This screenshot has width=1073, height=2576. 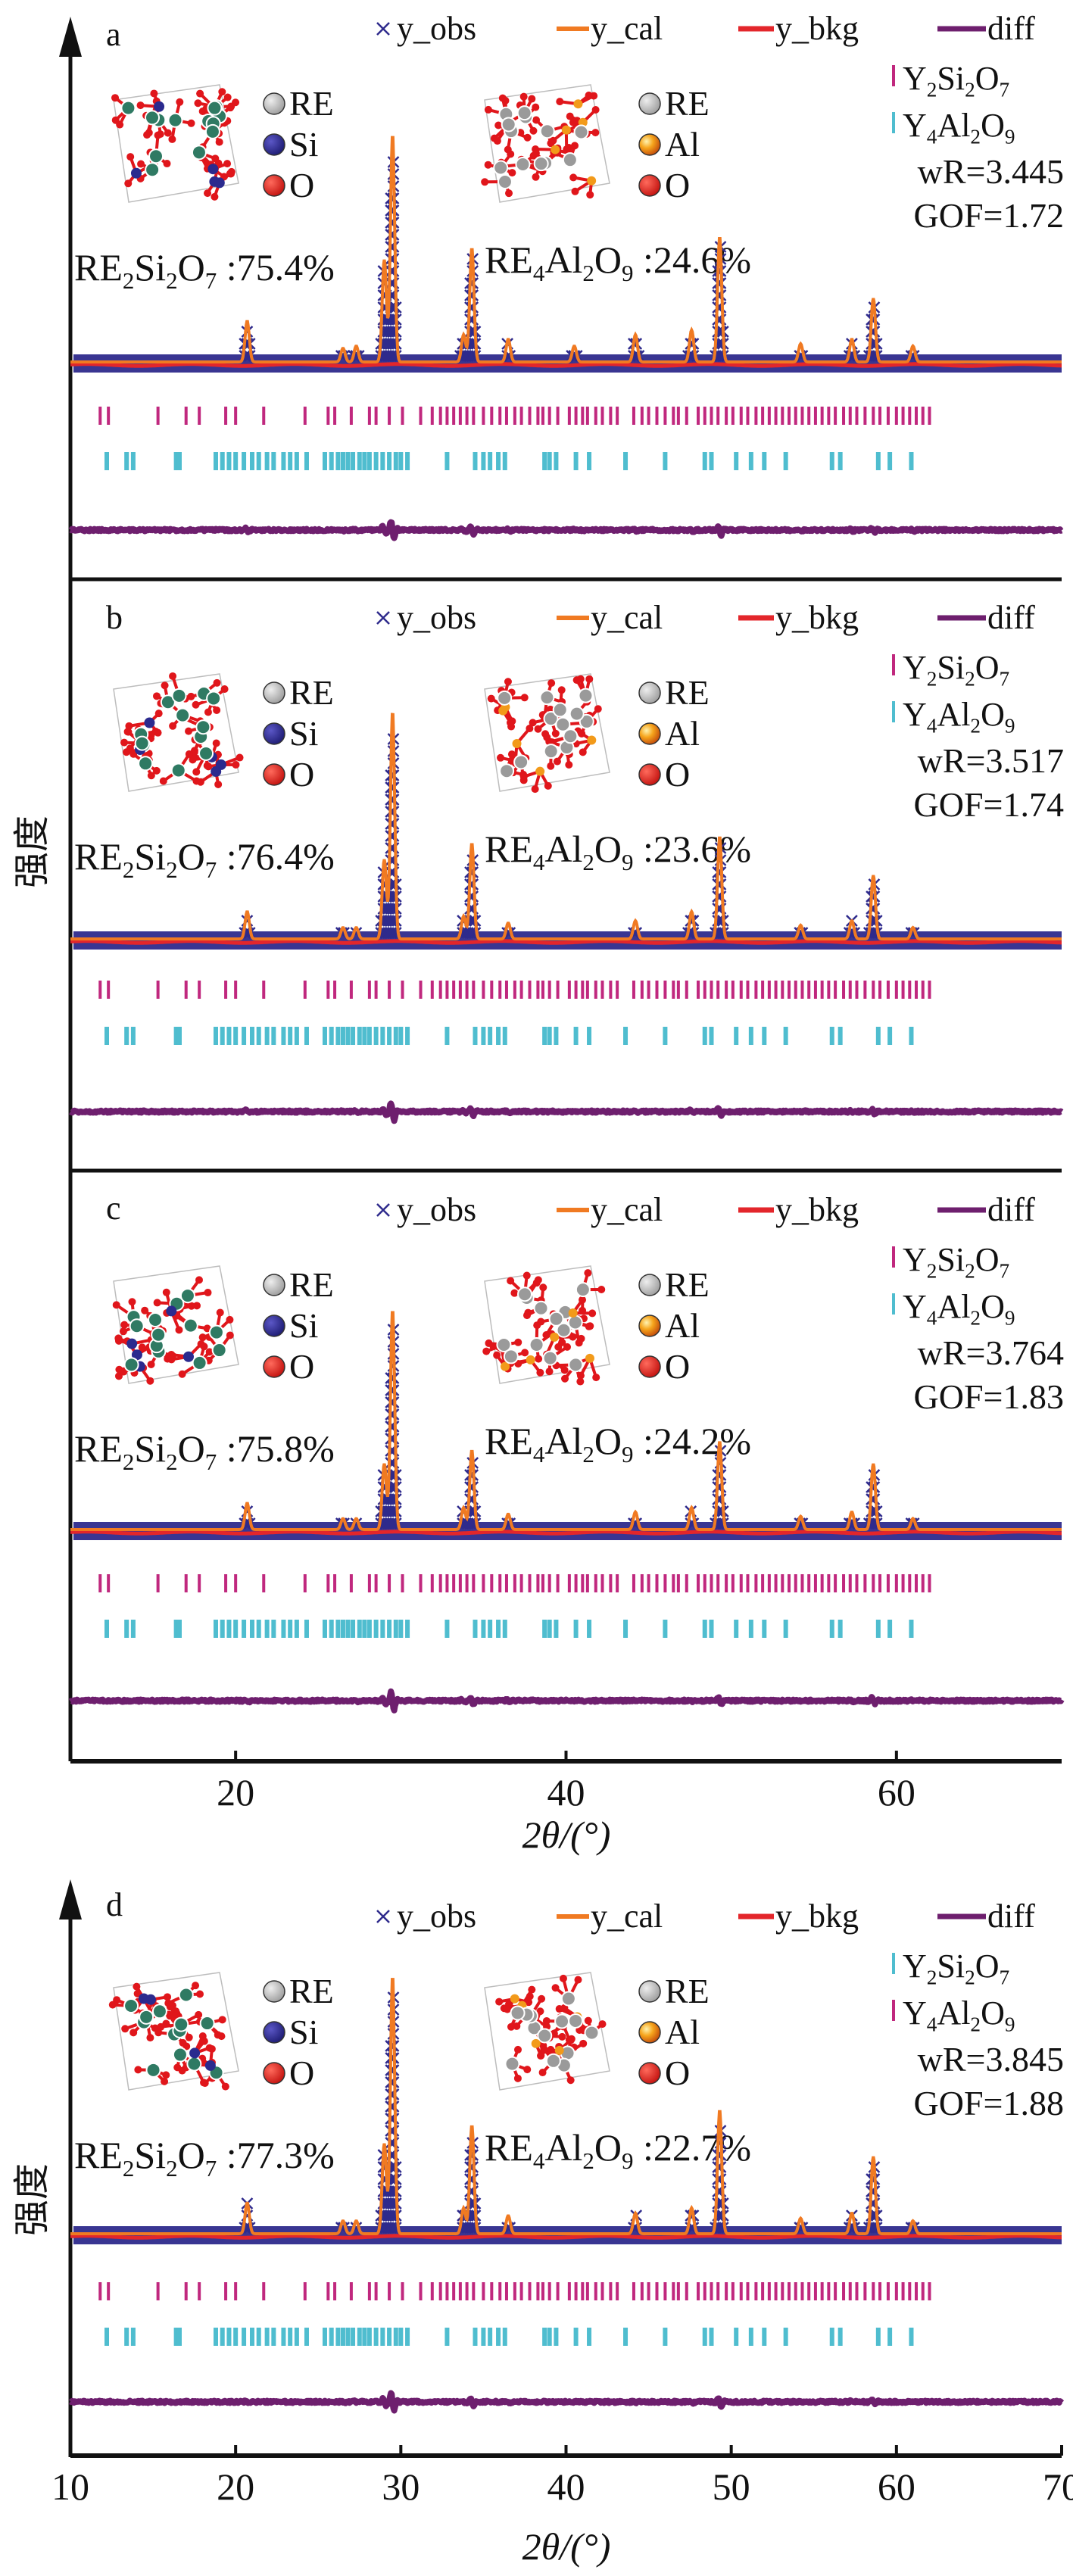 What do you see at coordinates (649, 1326) in the screenshot?
I see `al-legend-ball-icon` at bounding box center [649, 1326].